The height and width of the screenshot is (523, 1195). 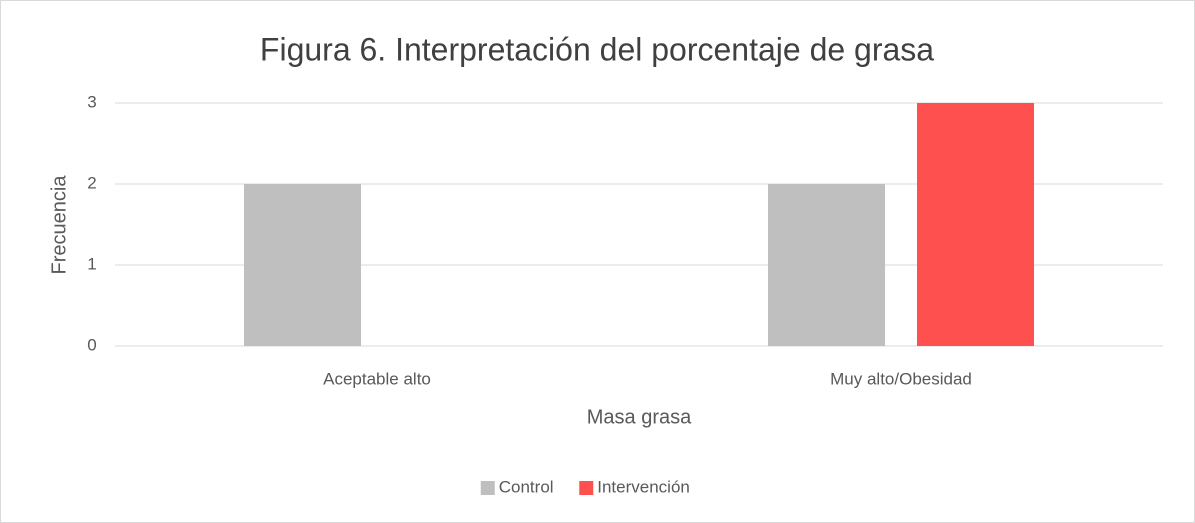 I want to click on legend-label: Control, so click(x=526, y=486).